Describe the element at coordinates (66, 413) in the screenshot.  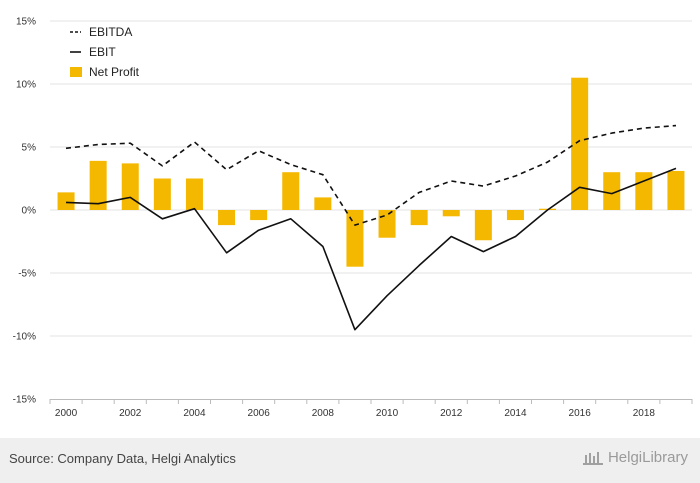
I see `x-tick-label: 2000` at that location.